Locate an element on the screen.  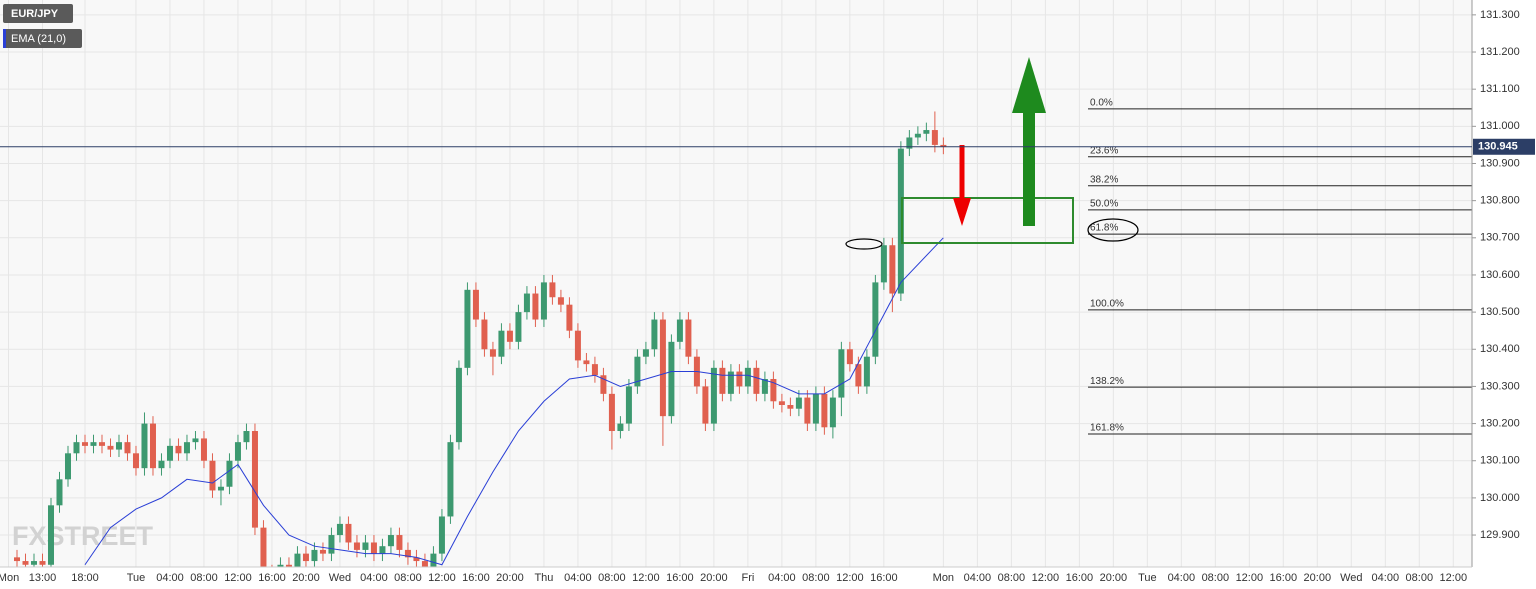
y-tick-label: 130.200 is located at coordinates (1500, 423).